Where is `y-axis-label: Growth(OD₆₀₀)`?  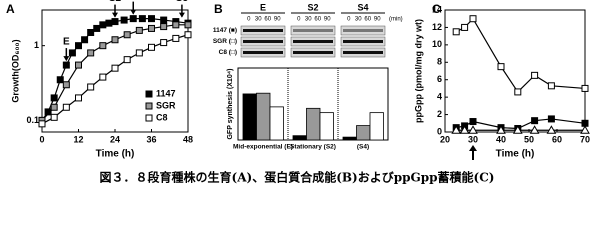
y-axis-label: Growth(OD₆₀₀) is located at coordinates (15, 70).